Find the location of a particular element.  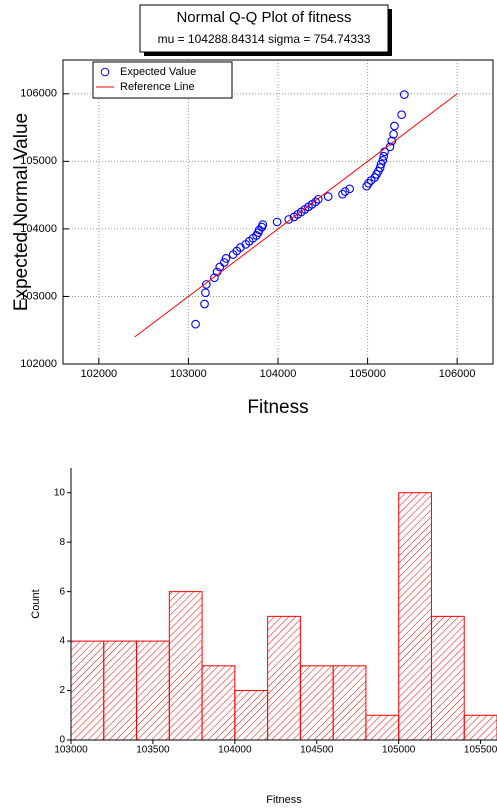

y-tick-label: 10 is located at coordinates (60, 492).